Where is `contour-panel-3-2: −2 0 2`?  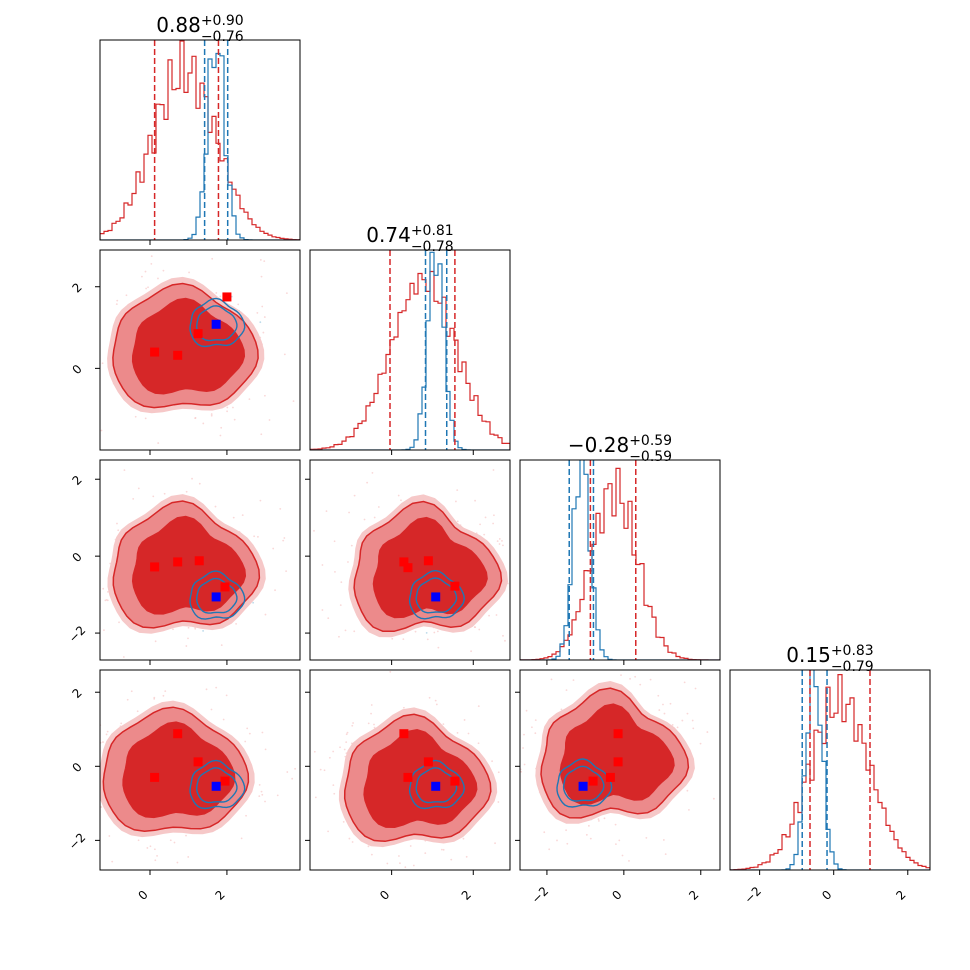
contour-panel-3-2: −2 0 2 is located at coordinates (616, 787).